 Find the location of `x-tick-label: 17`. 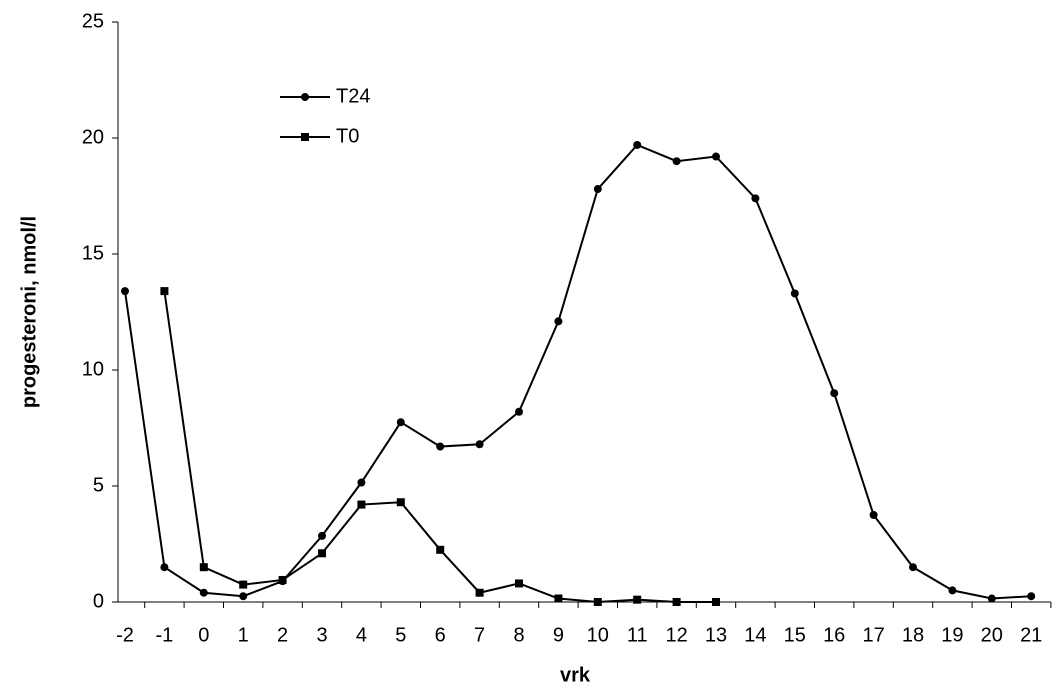

x-tick-label: 17 is located at coordinates (873, 635).